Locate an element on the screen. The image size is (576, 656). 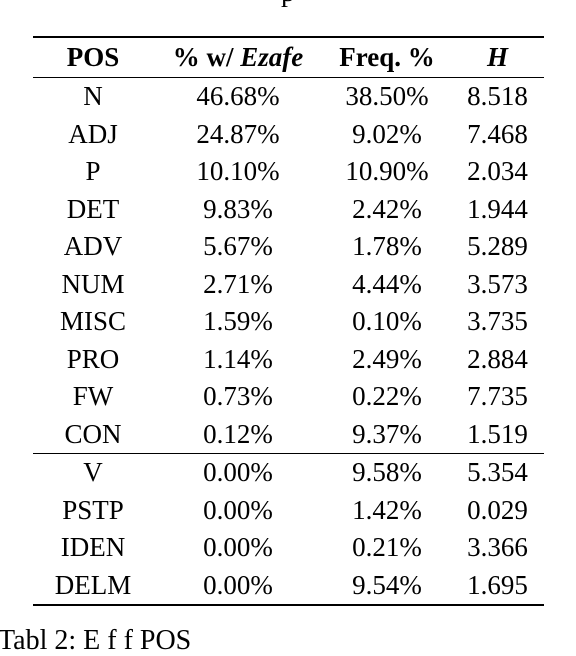
cell-ezafe: 1.14% is located at coordinates (238, 358).